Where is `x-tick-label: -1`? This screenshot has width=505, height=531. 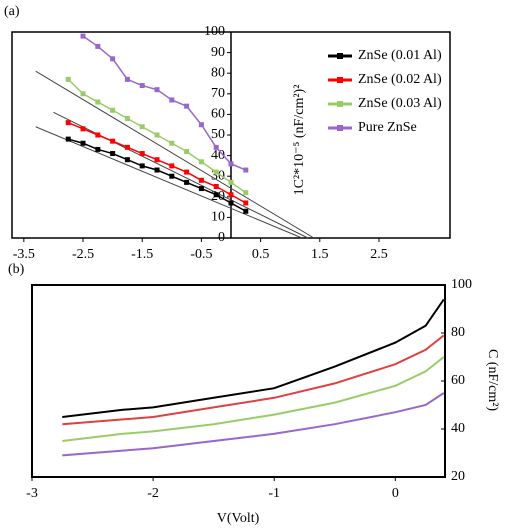 x-tick-label: -1 is located at coordinates (274, 493).